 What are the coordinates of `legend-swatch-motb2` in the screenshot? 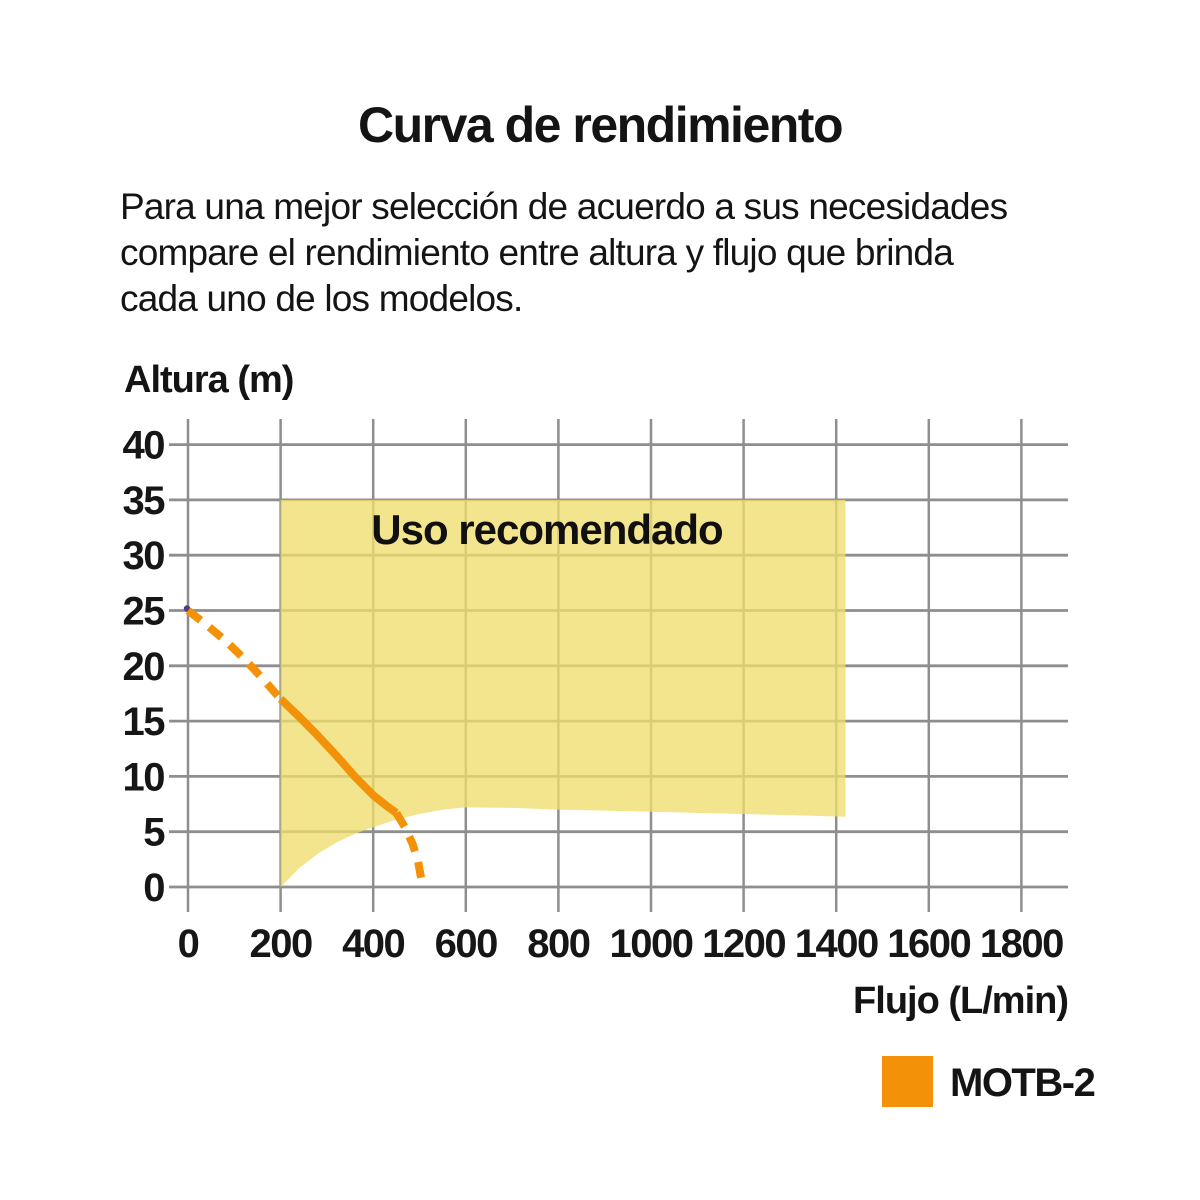 It's located at (907, 1081).